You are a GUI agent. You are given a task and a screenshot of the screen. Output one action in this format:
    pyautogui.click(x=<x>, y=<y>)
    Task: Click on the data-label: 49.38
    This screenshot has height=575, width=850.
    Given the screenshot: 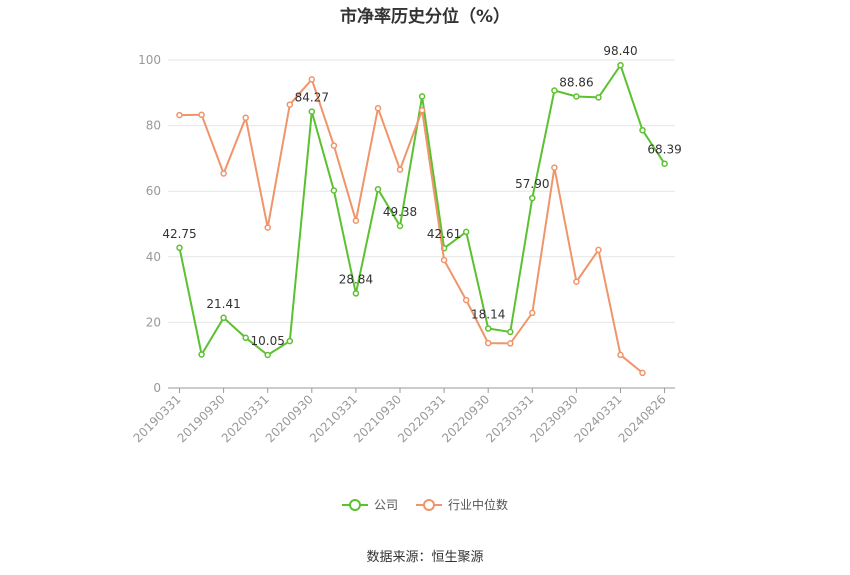 What is the action you would take?
    pyautogui.click(x=400, y=212)
    